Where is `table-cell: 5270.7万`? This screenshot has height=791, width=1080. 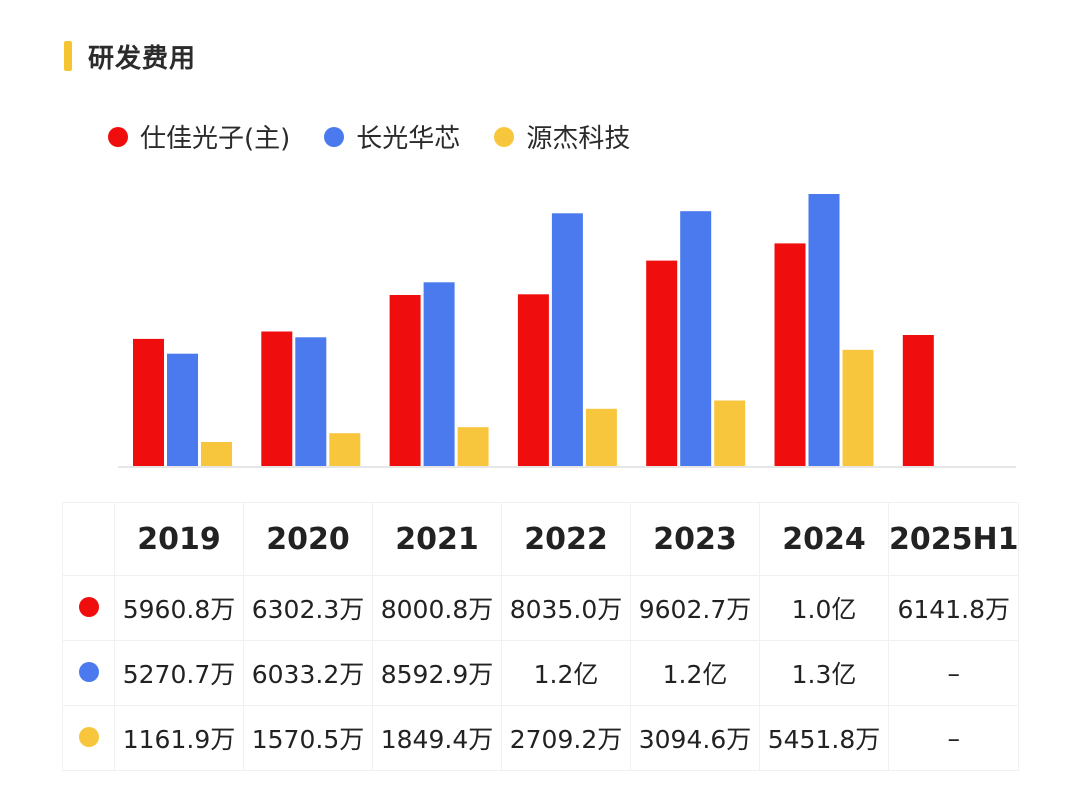 table-cell: 5270.7万 is located at coordinates (179, 673).